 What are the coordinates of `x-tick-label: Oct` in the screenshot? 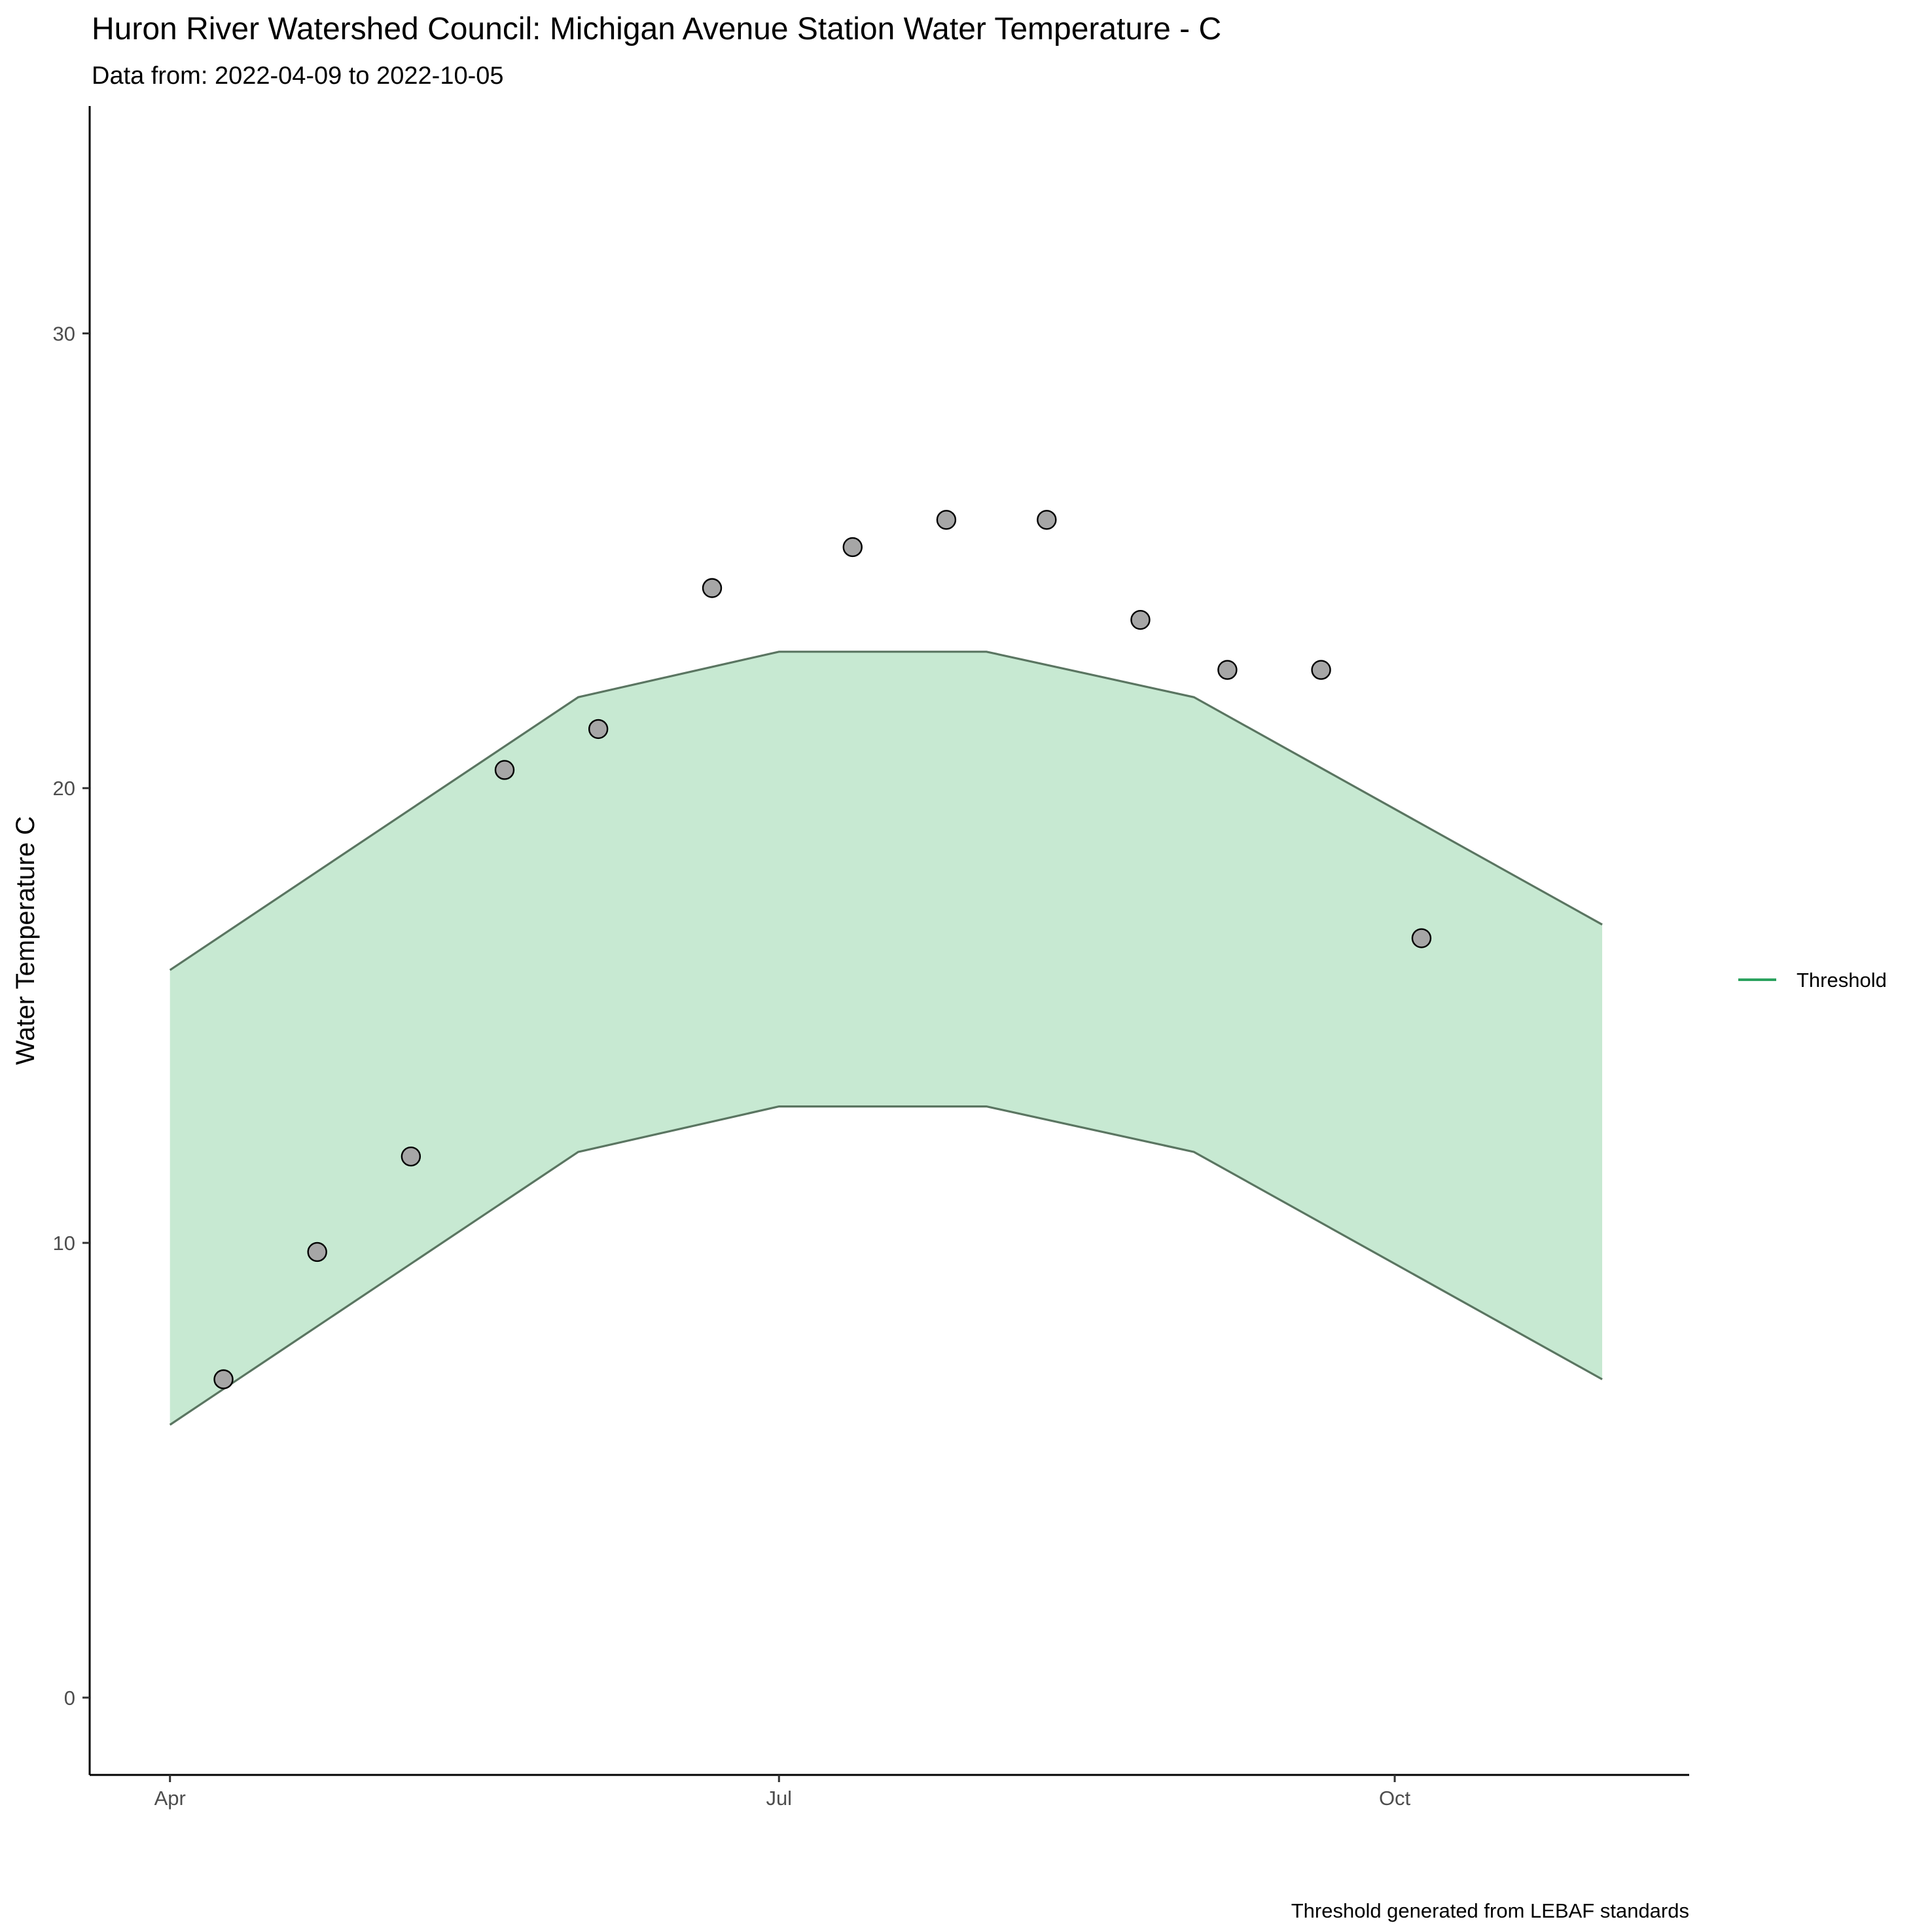 It's located at (1395, 1798).